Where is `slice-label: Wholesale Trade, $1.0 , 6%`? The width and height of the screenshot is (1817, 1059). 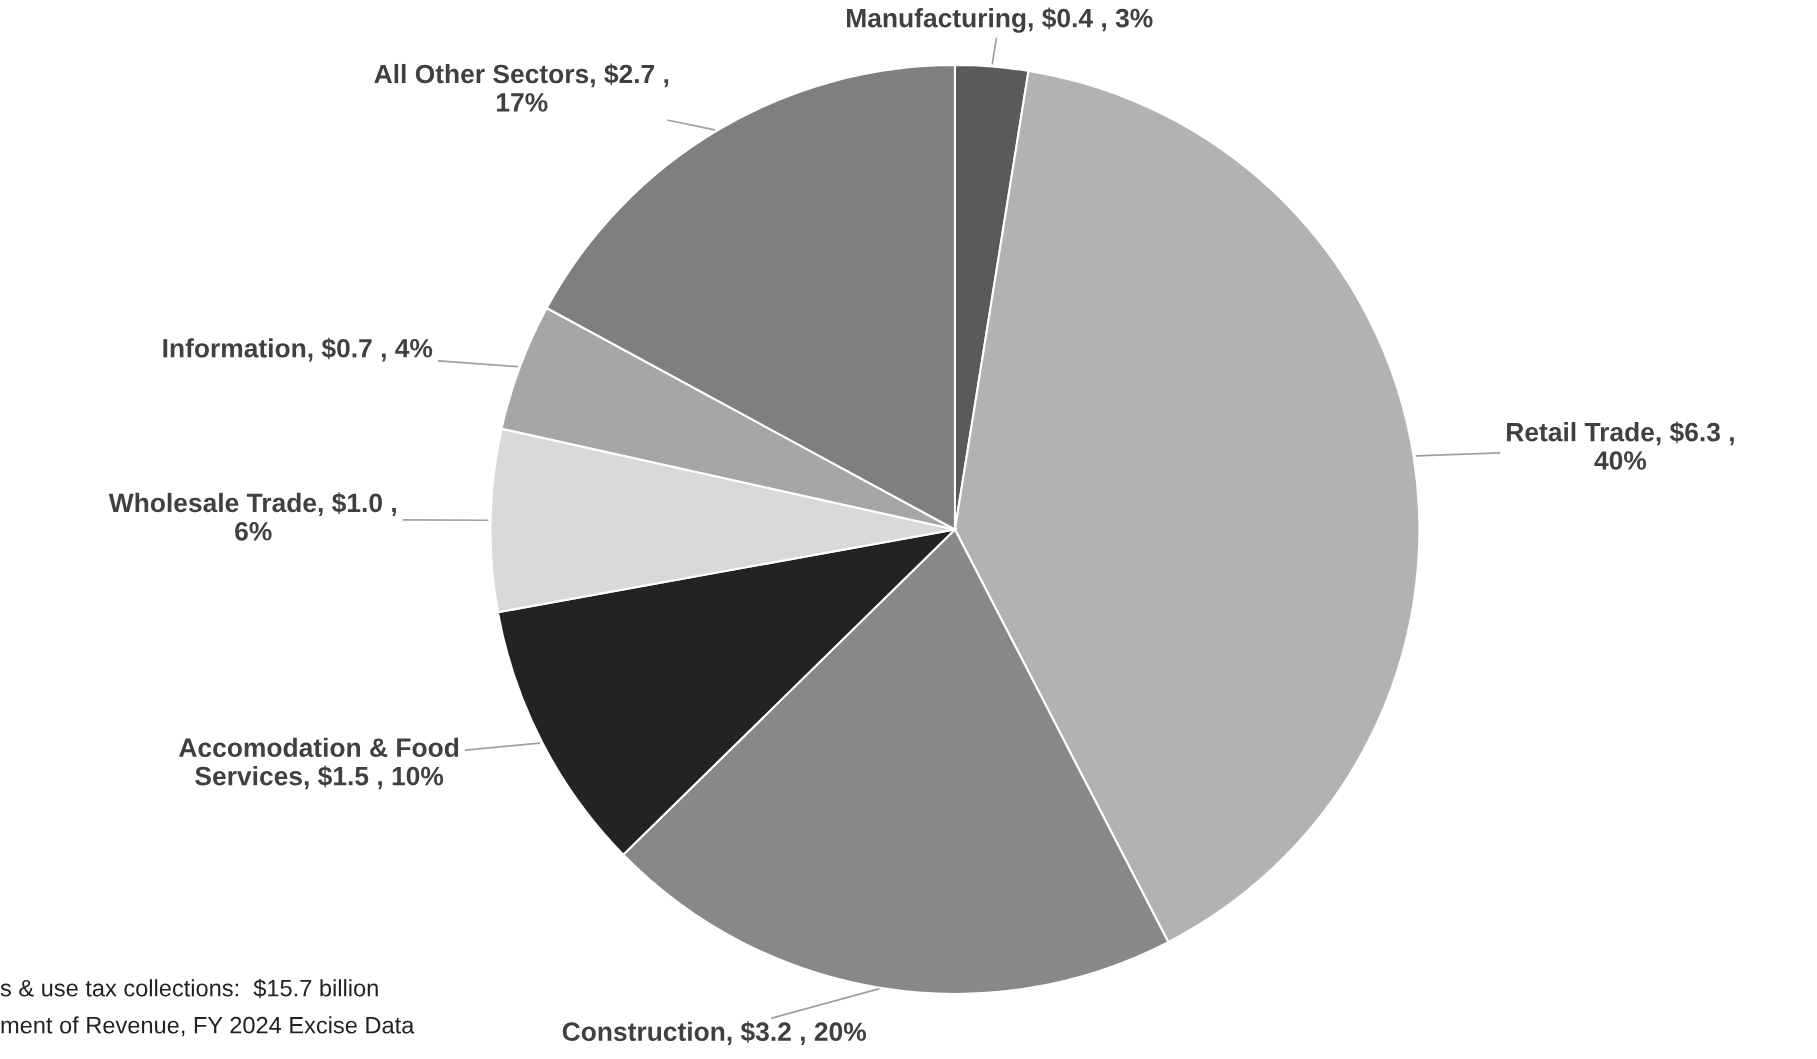
slice-label: Wholesale Trade, $1.0 , 6% is located at coordinates (252, 516).